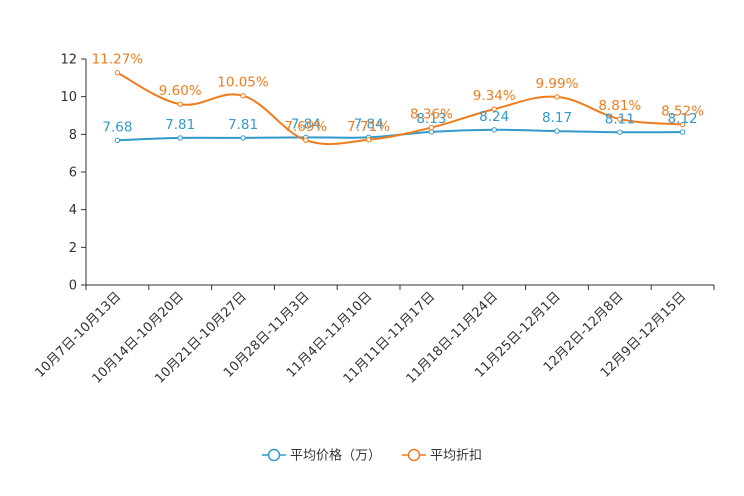  I want to click on y-tick-label: 2, so click(73, 248).